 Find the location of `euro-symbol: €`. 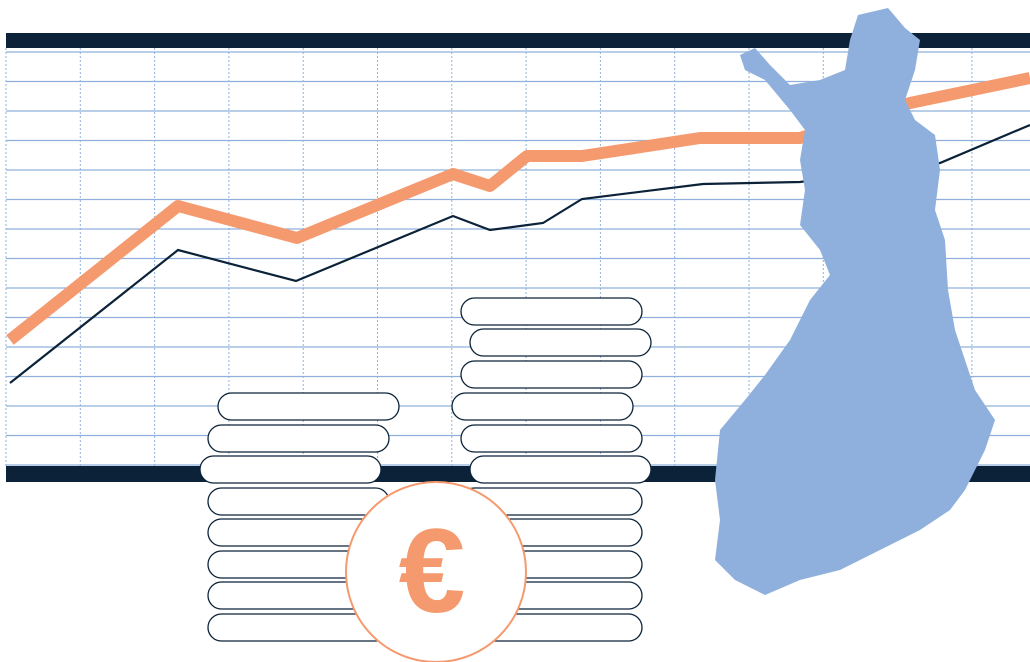

euro-symbol: € is located at coordinates (432, 571).